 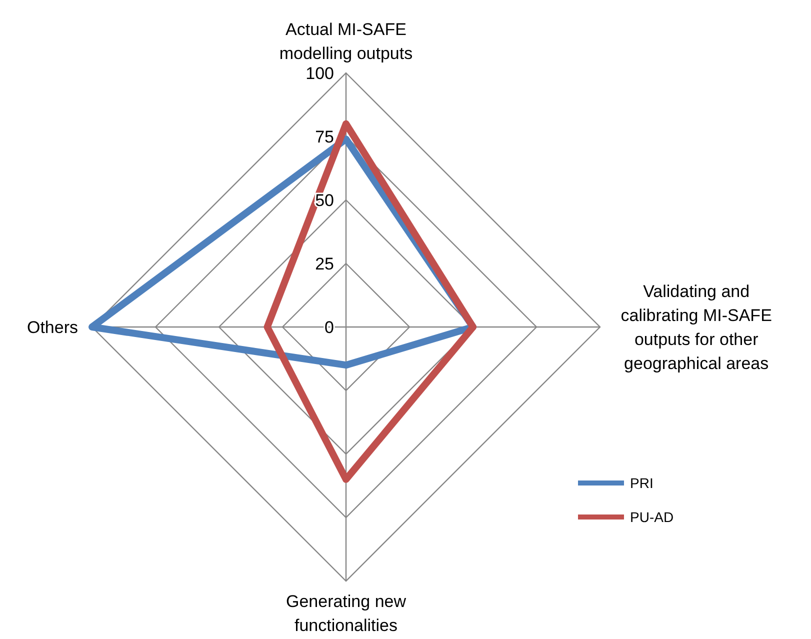 I want to click on spoke-label: Generating new functionalities, so click(x=346, y=613).